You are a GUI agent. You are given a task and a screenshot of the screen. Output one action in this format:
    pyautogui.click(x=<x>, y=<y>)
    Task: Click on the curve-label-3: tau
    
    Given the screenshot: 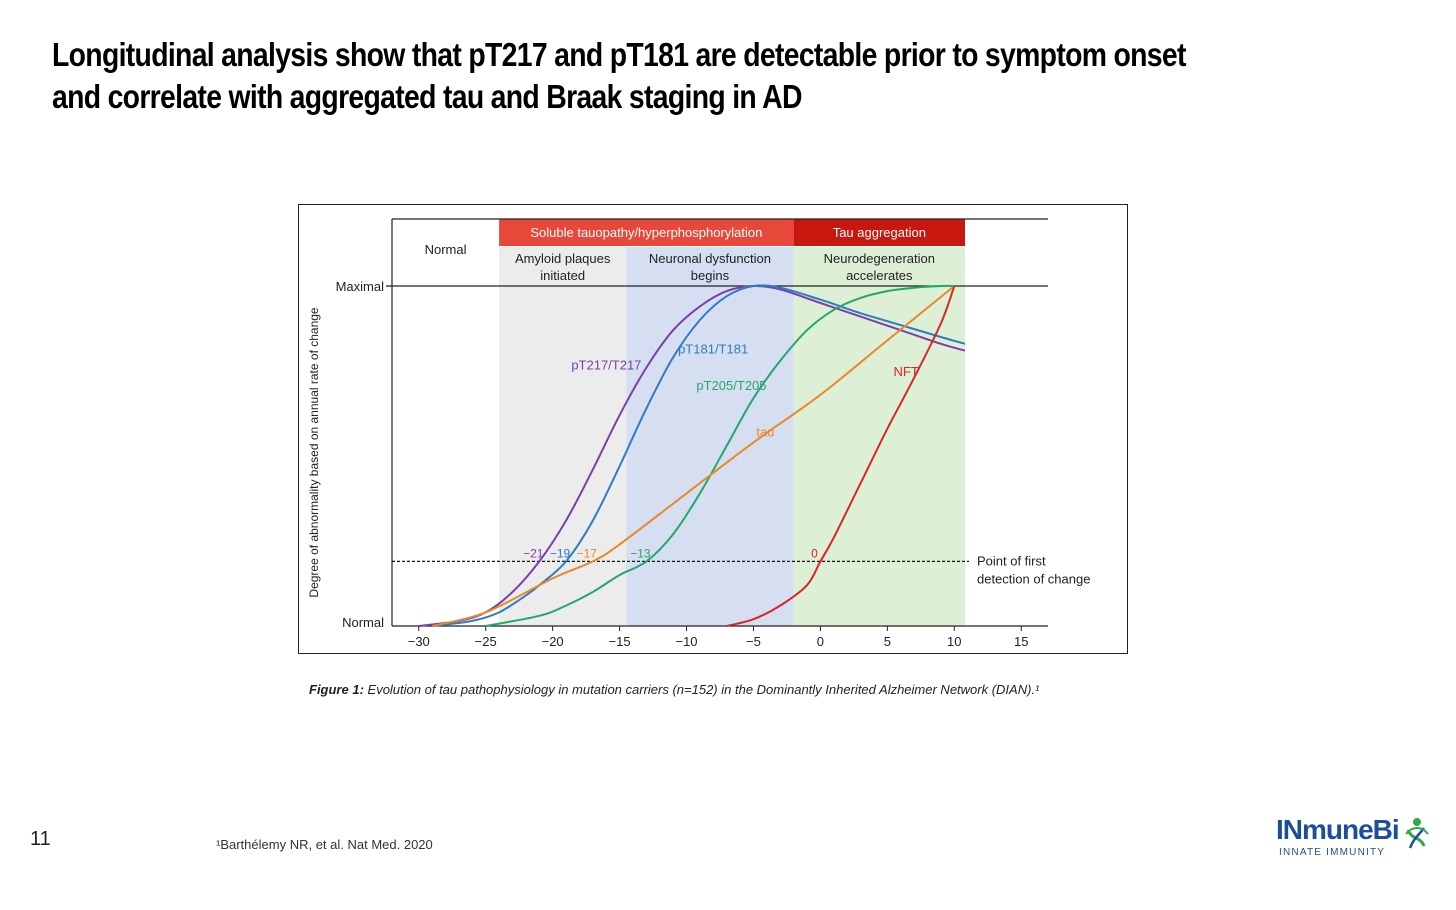 What is the action you would take?
    pyautogui.click(x=765, y=431)
    